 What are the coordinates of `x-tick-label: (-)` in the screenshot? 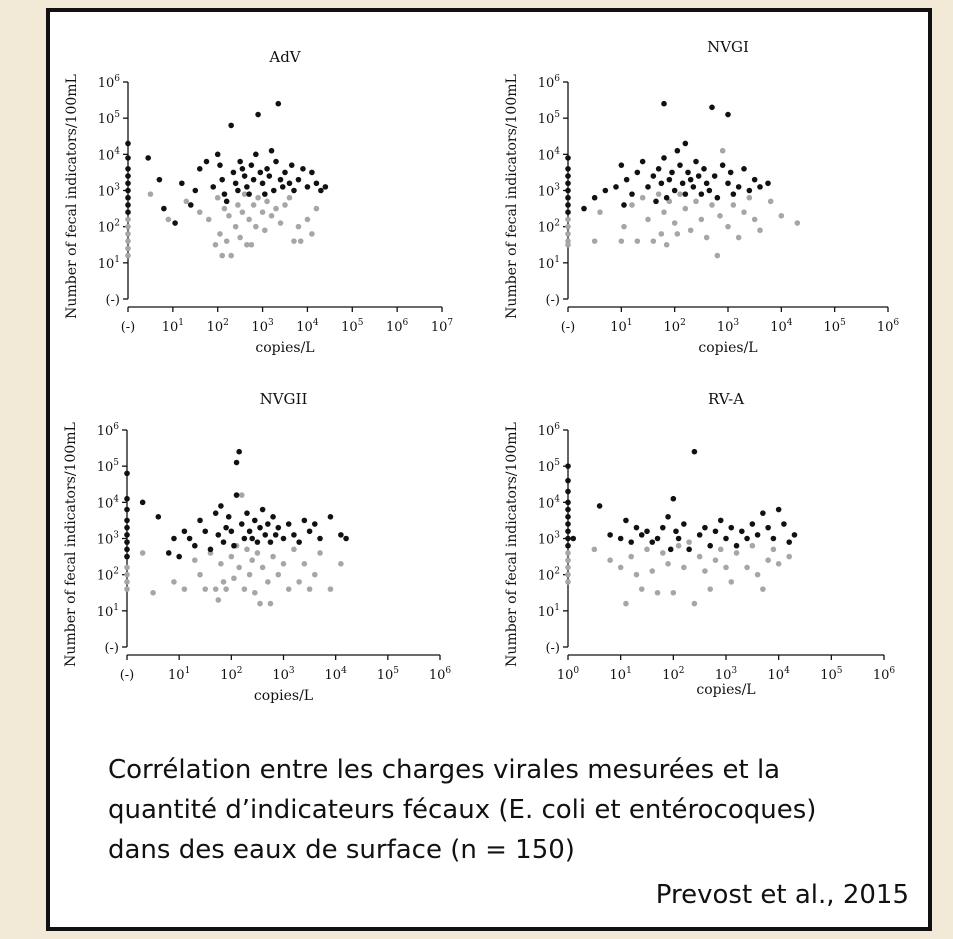 It's located at (128, 327).